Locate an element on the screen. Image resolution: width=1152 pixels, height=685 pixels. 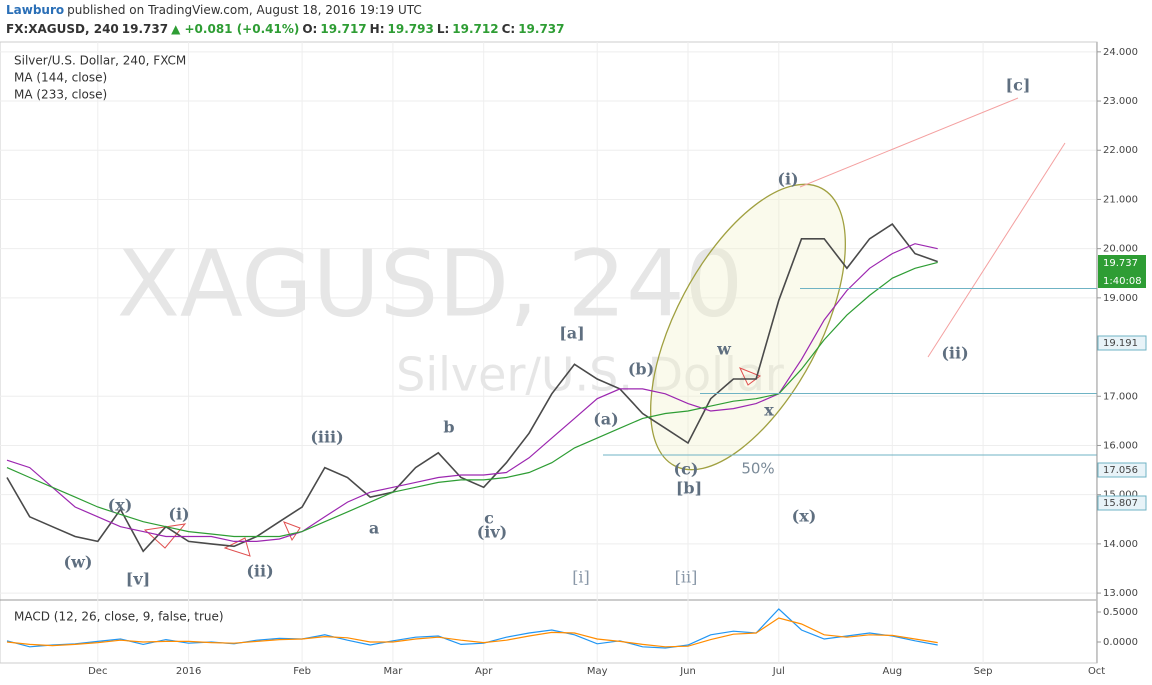
wave-label: (b) is located at coordinates (641, 369).